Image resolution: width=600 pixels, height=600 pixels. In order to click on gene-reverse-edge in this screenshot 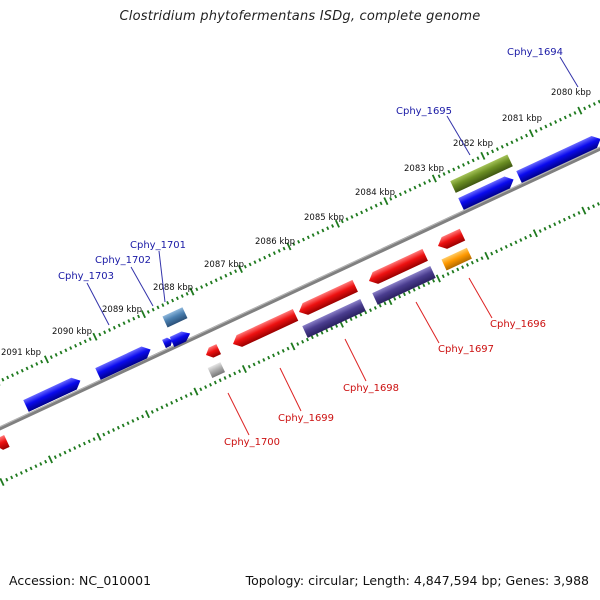, I will do `click(5, 443)`.